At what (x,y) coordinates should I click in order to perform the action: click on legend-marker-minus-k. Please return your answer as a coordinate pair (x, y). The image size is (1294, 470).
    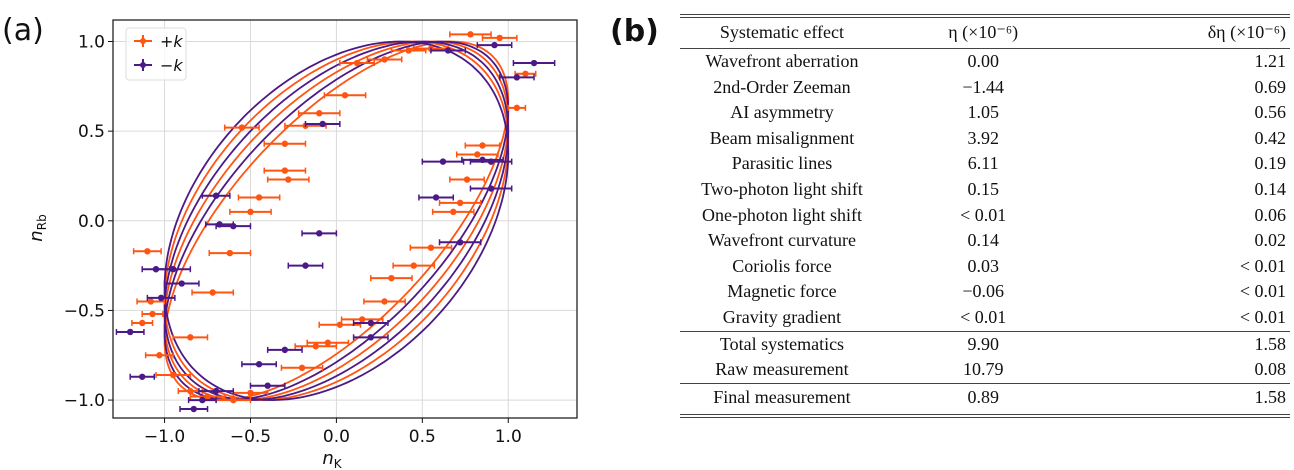
    Looking at the image, I should click on (143, 65).